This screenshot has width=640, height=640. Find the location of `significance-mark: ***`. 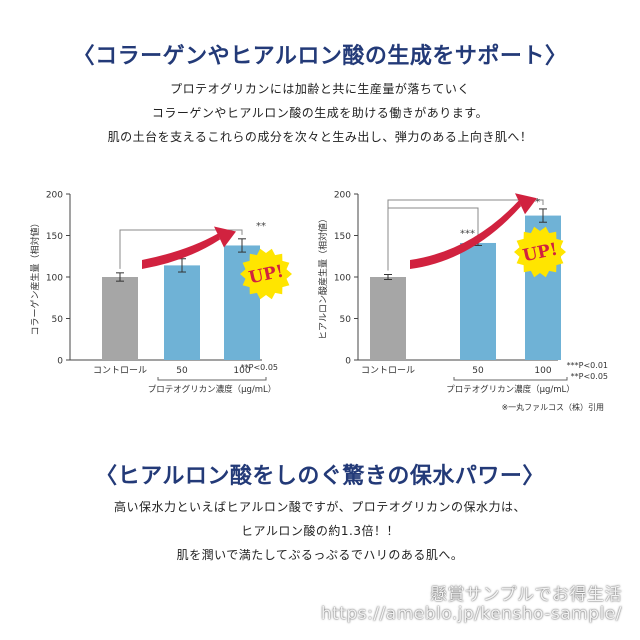

significance-mark: *** is located at coordinates (467, 233).